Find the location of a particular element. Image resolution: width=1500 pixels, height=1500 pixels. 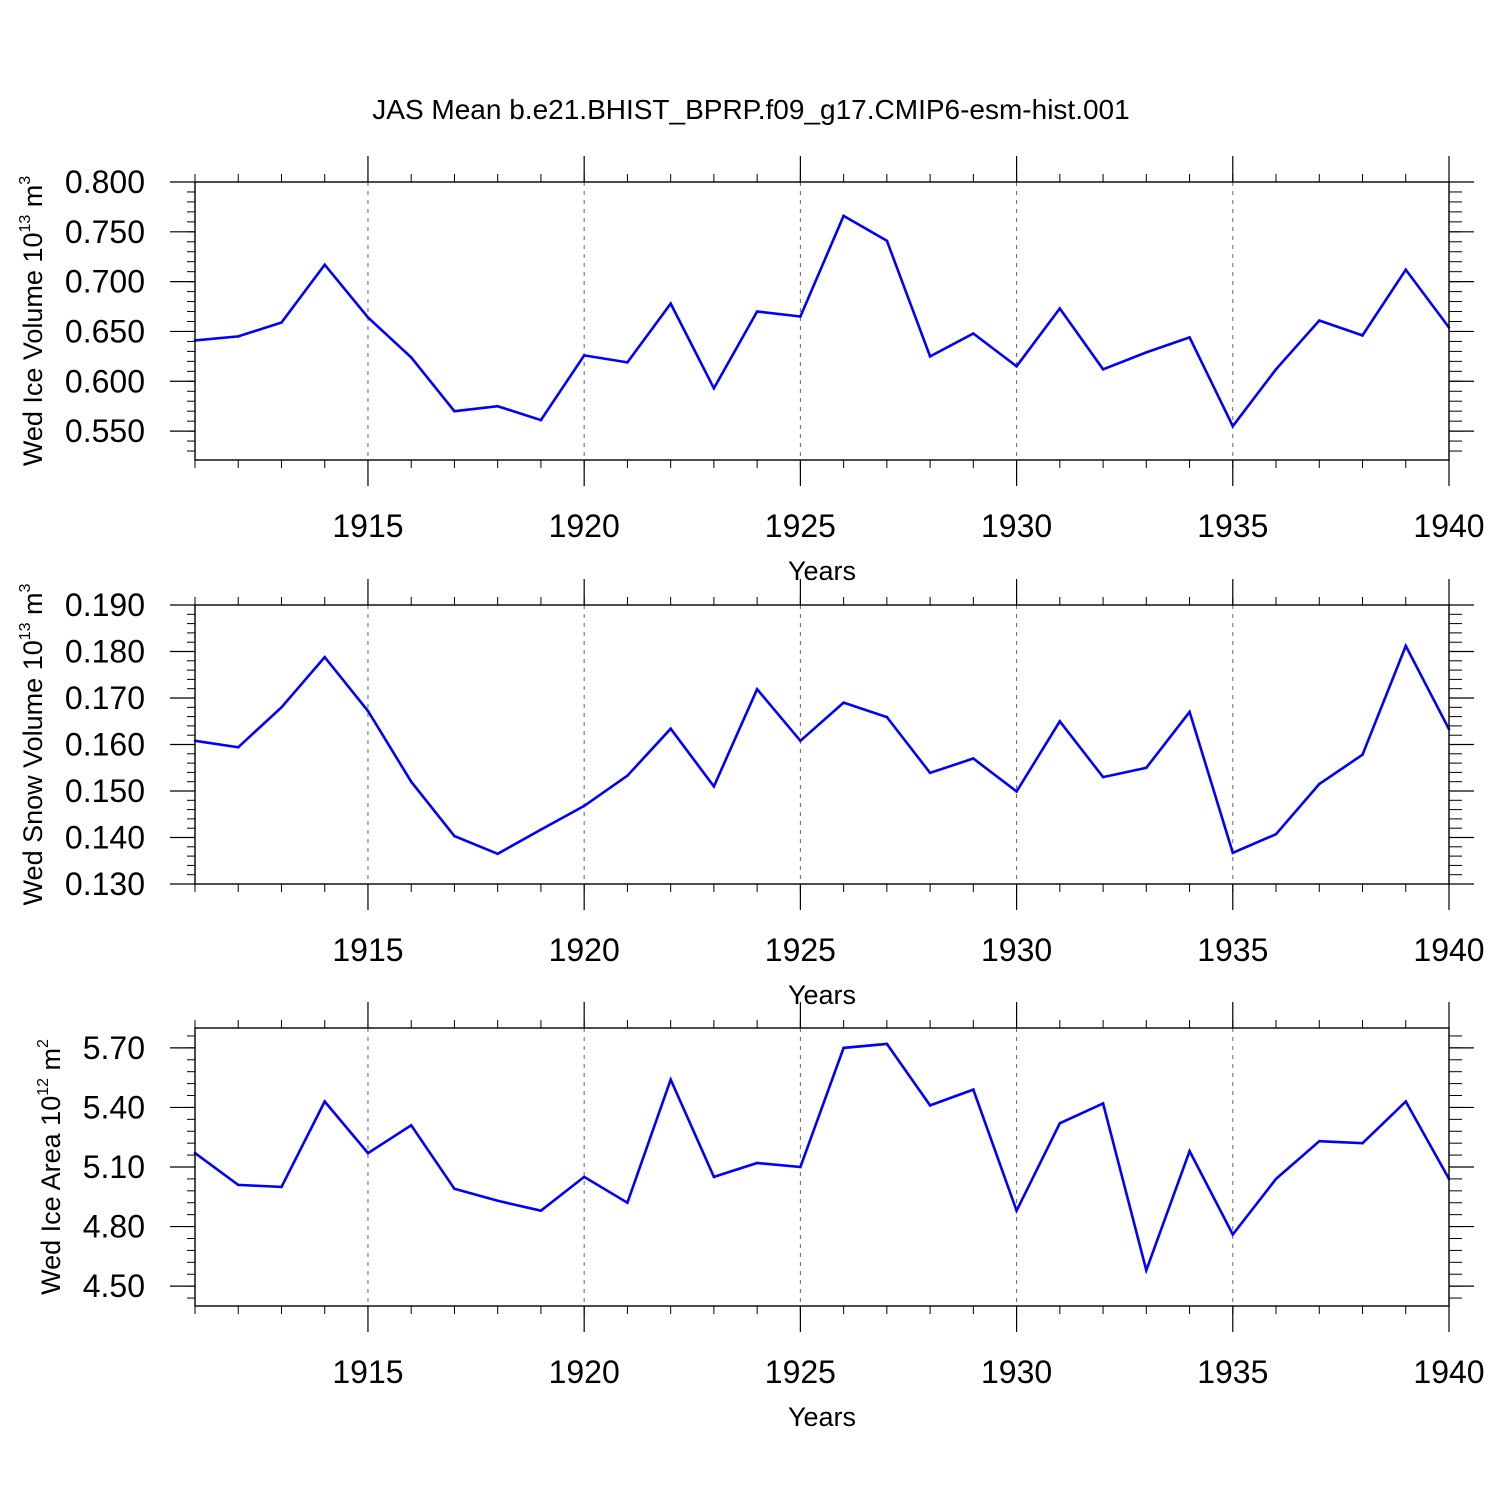

y-tick-label: 4.80 is located at coordinates (114, 1227).